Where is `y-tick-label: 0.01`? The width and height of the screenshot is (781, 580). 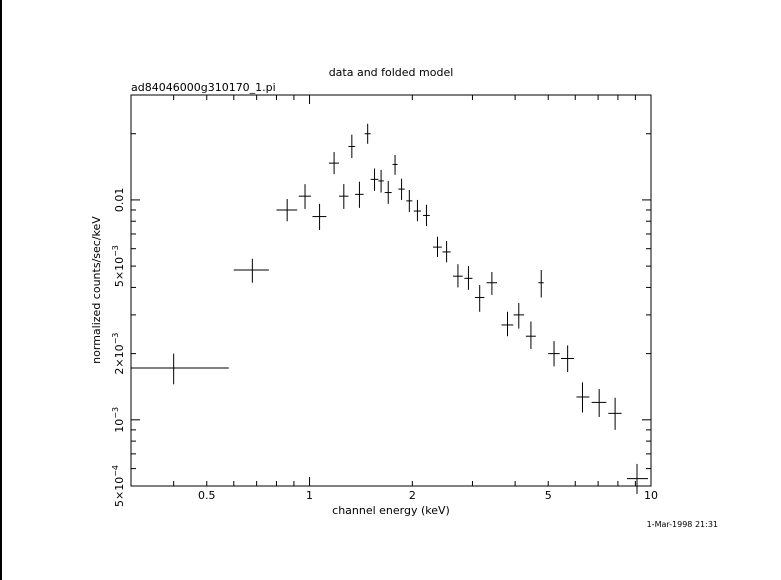 y-tick-label: 0.01 is located at coordinates (119, 200).